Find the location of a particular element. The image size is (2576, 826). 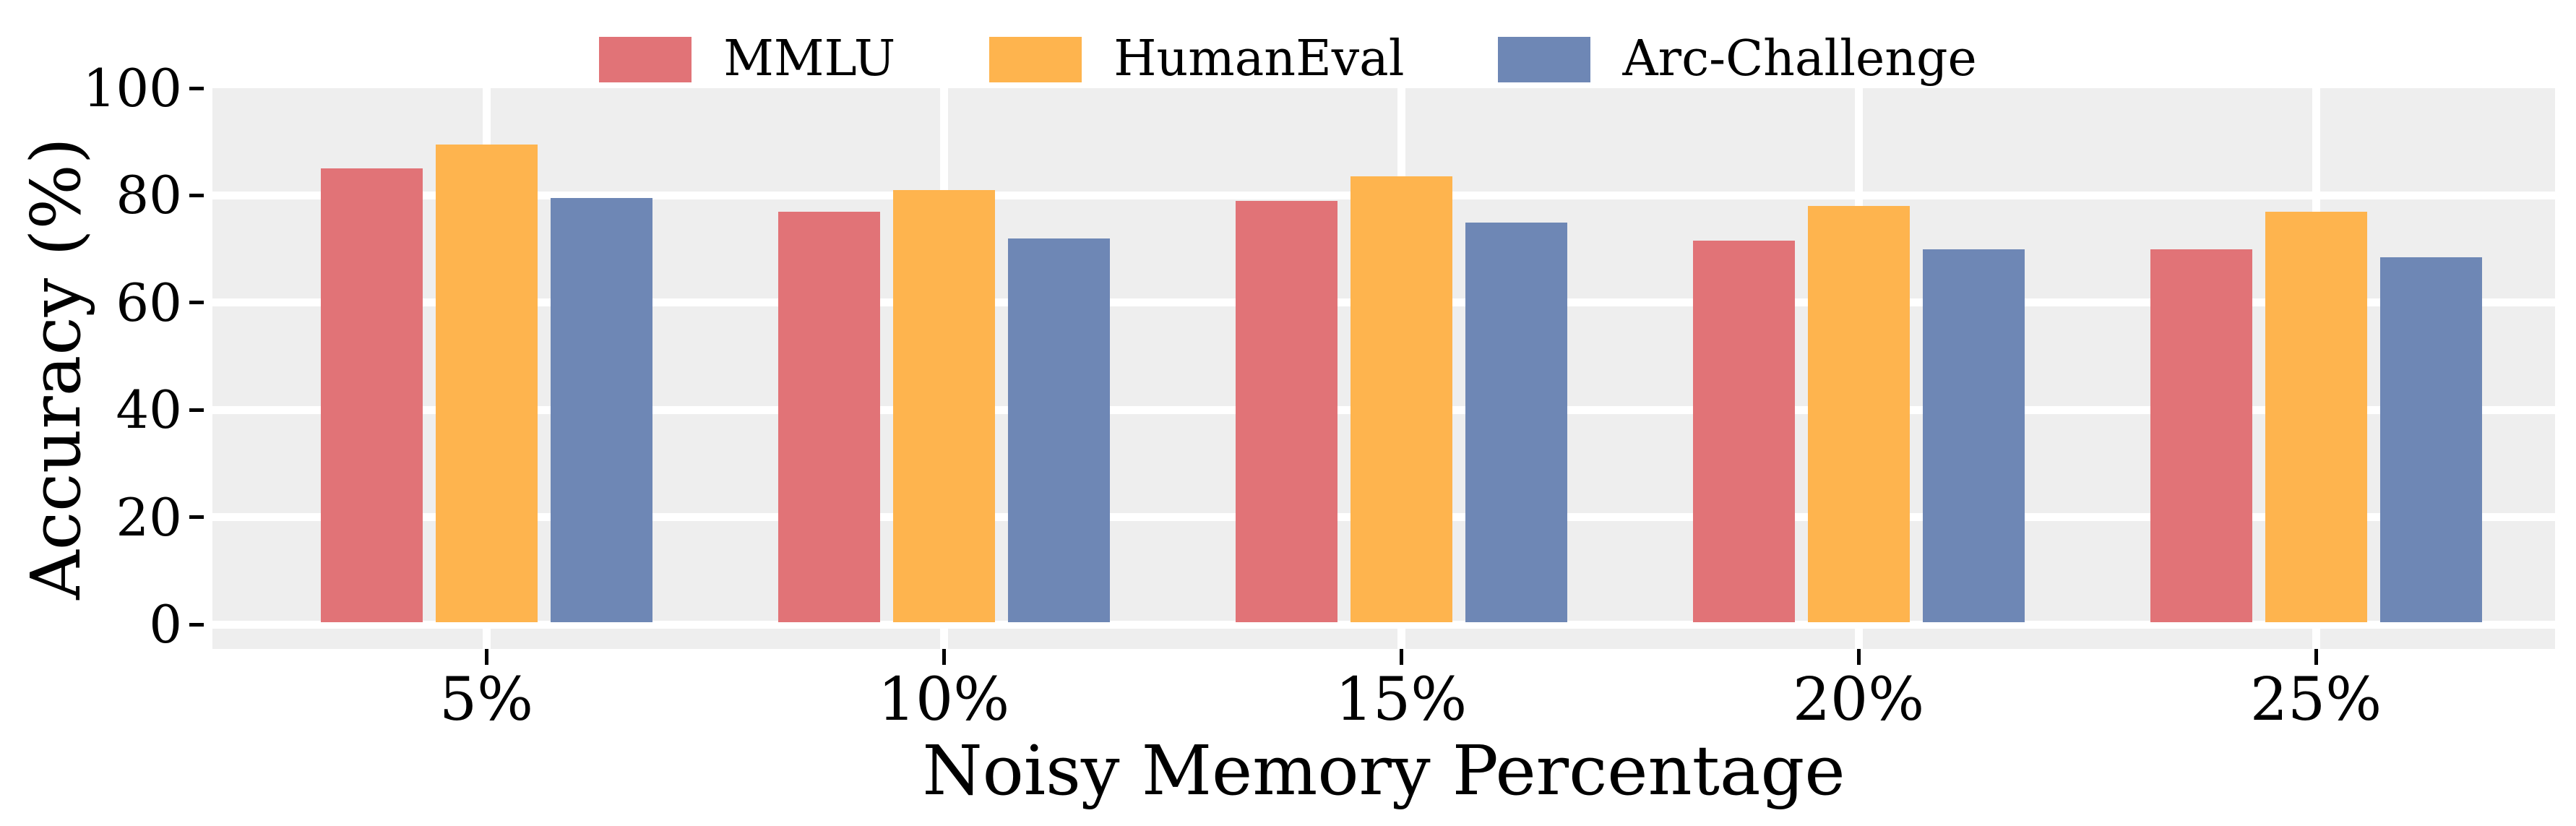

bar-humaneval-10% is located at coordinates (943, 405).